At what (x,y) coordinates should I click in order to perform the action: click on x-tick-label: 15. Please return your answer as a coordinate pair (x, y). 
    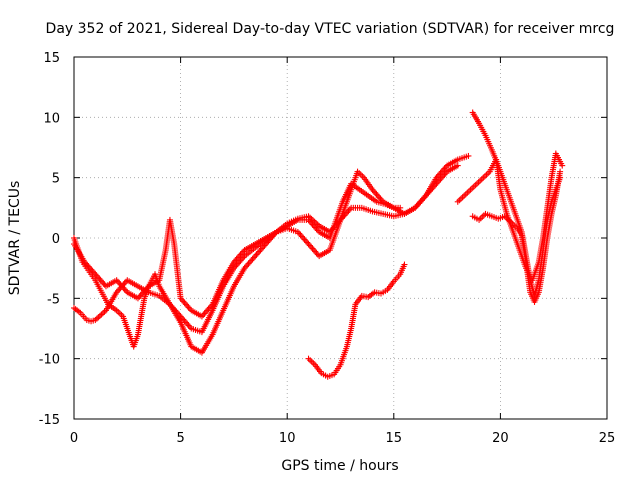
    Looking at the image, I should click on (394, 438).